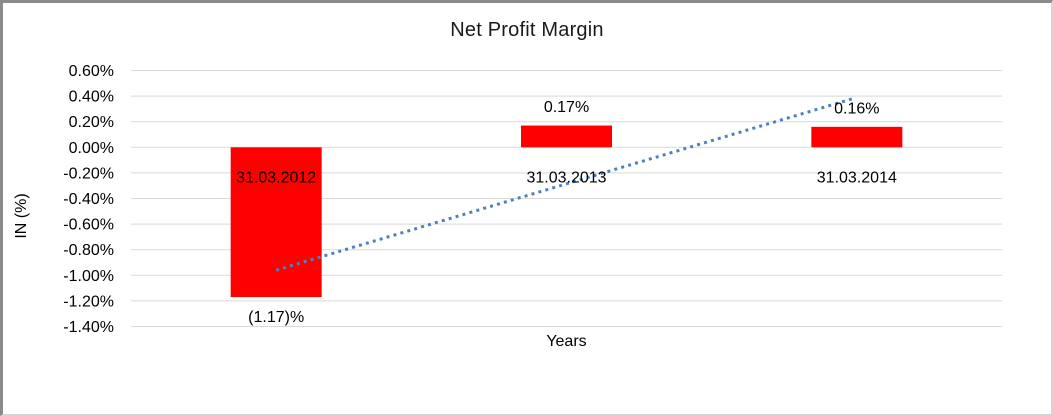 This screenshot has height=416, width=1053. I want to click on y-tick-label: 0.60%, so click(91, 71).